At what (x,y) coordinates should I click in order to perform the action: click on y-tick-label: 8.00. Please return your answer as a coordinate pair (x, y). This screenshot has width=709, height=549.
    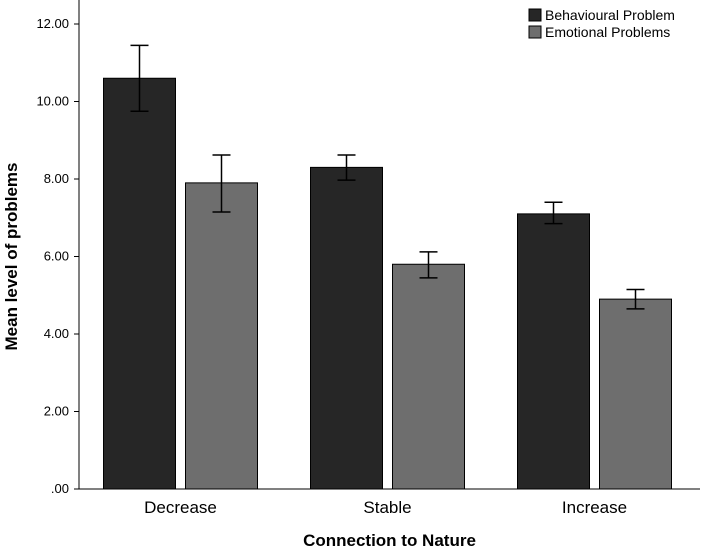
    Looking at the image, I should click on (56, 178).